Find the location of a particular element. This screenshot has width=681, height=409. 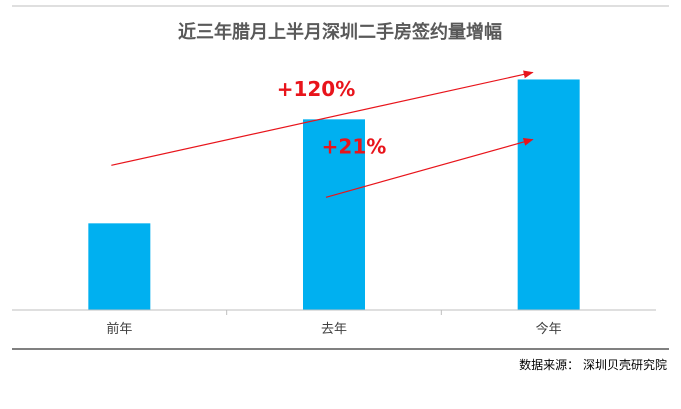

x-tick-label-cat-1: 前年 is located at coordinates (119, 329).